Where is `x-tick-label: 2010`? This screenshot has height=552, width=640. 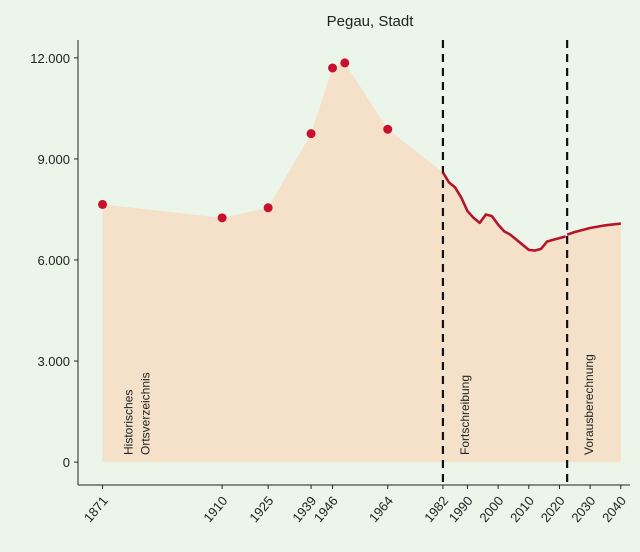
x-tick-label: 2010 is located at coordinates (522, 509).